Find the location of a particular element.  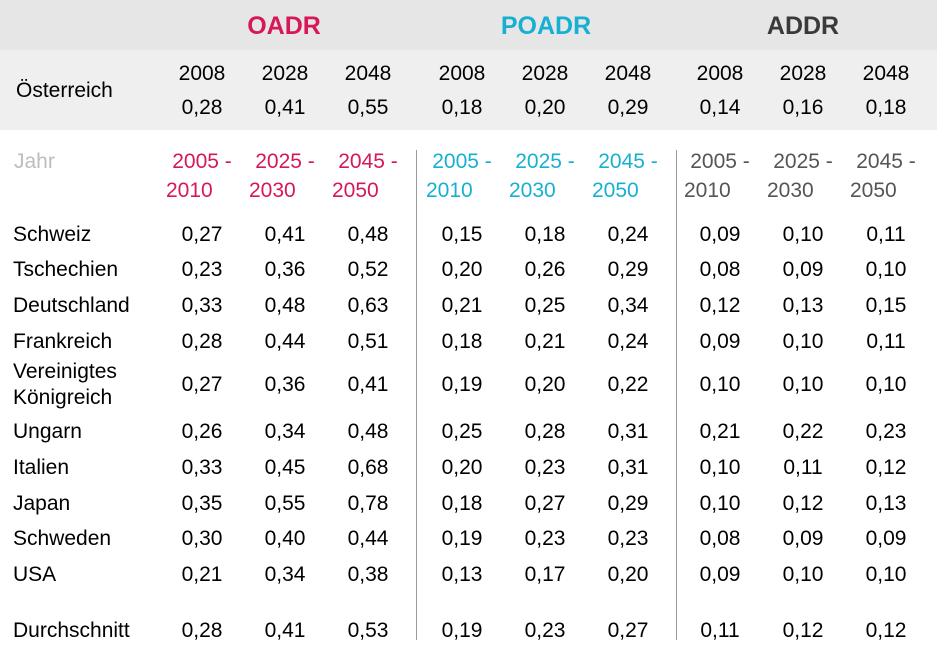

country-label: Deutschland is located at coordinates (71, 305).